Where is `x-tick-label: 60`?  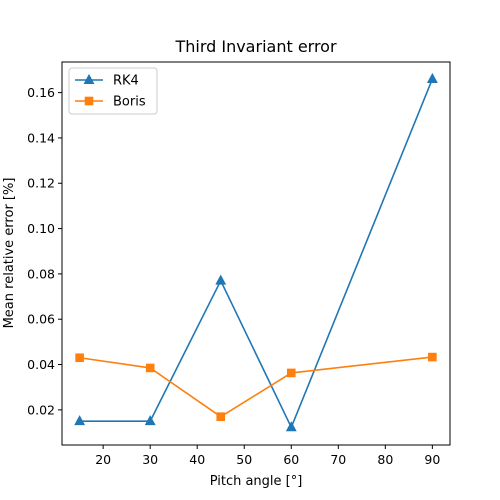 x-tick-label: 60 is located at coordinates (291, 459).